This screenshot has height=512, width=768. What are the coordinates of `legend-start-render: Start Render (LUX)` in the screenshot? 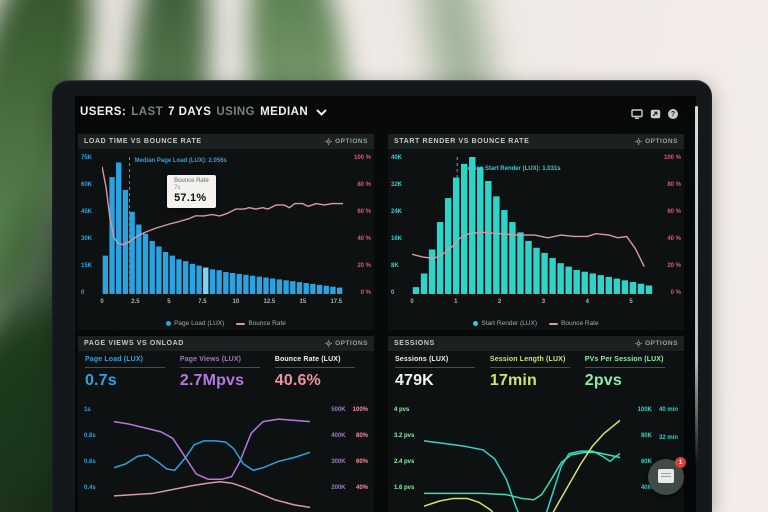 It's located at (505, 323).